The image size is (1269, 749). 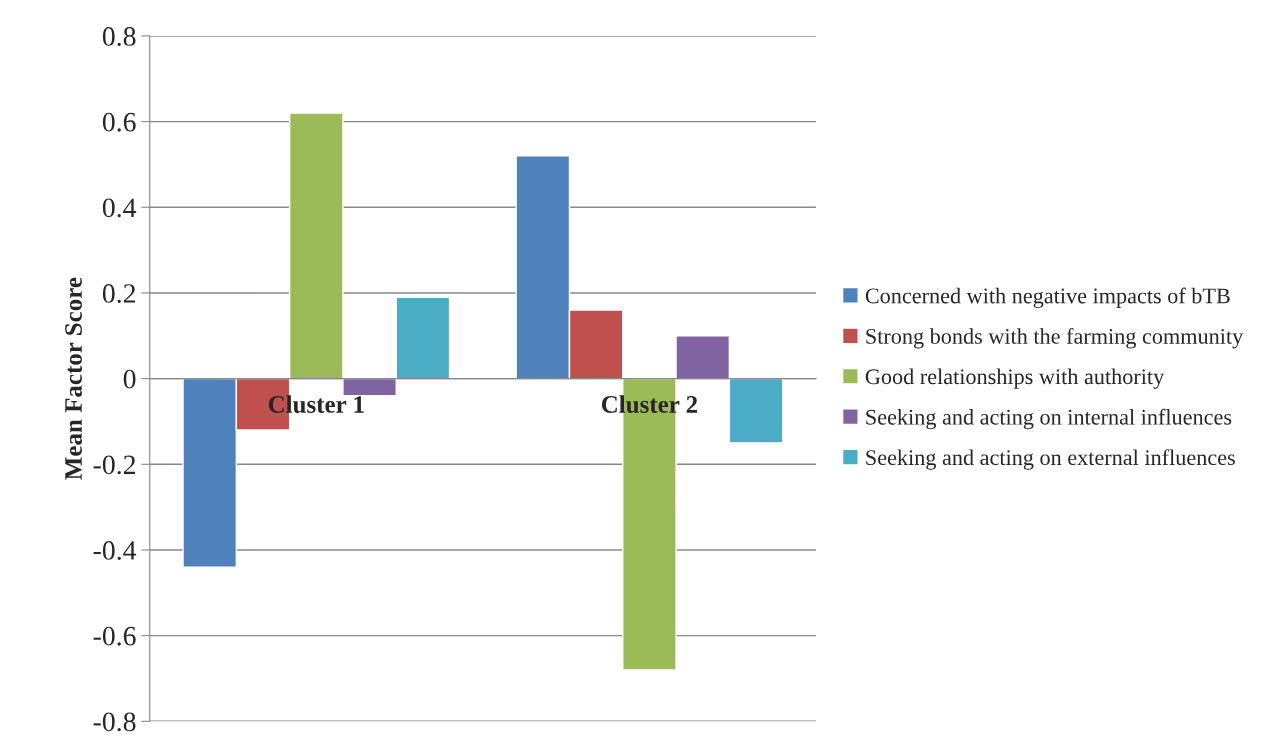 What do you see at coordinates (114, 465) in the screenshot?
I see `y-tick-label: -0.2` at bounding box center [114, 465].